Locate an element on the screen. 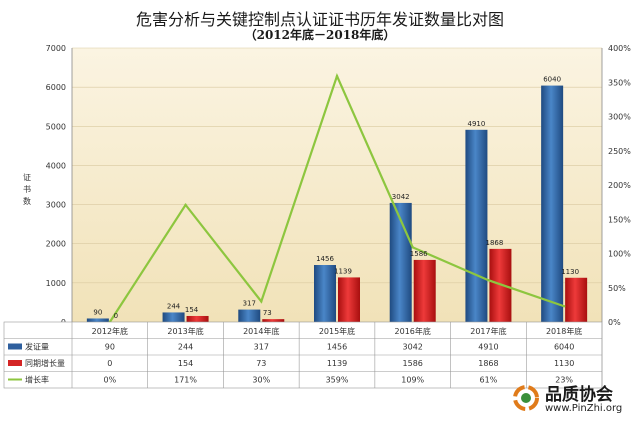  y-tick-label: 5000 is located at coordinates (56, 126).